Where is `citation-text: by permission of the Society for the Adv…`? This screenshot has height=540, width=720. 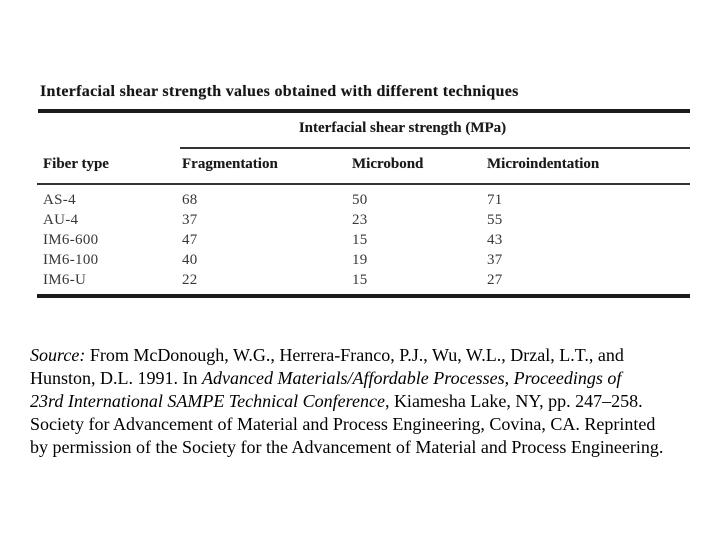 citation-text: by permission of the Society for the Adv… is located at coordinates (347, 447).